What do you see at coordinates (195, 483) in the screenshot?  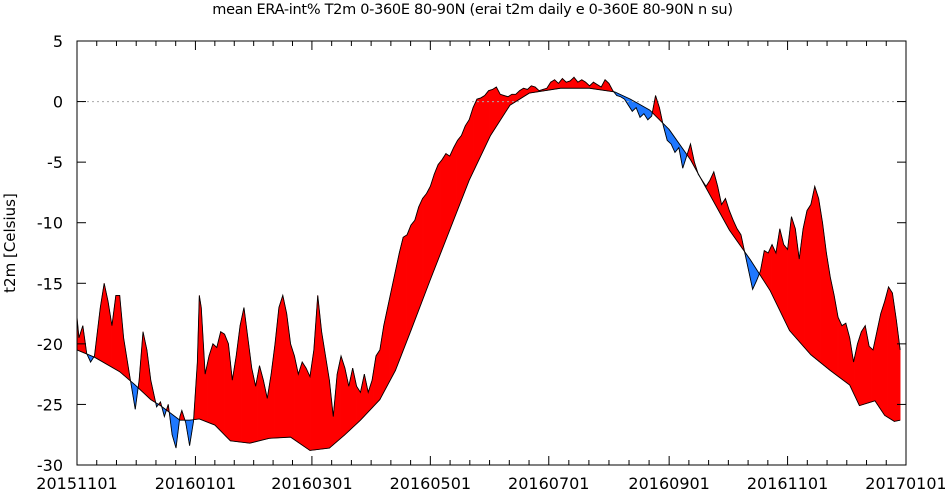 I see `x-tick-label: 20160101` at bounding box center [195, 483].